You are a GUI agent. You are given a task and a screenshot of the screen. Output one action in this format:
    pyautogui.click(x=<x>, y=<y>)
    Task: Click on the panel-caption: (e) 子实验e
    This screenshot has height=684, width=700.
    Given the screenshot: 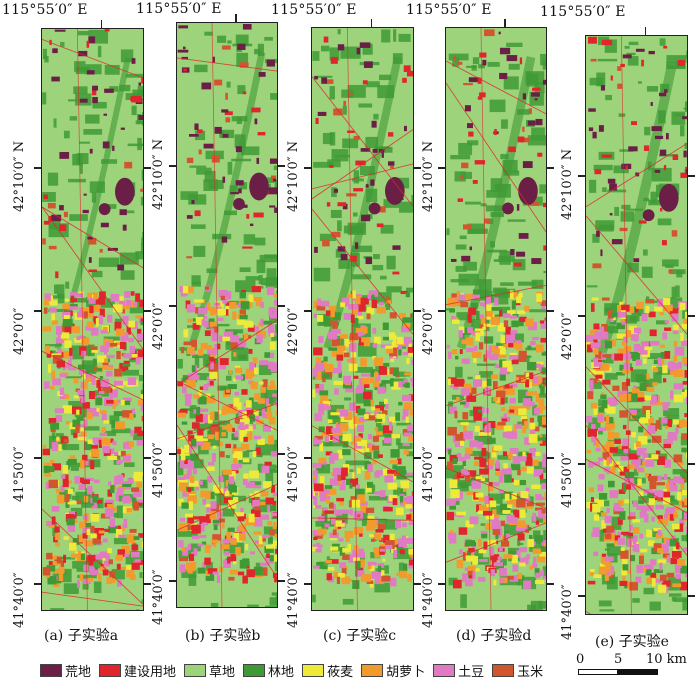 What is the action you would take?
    pyautogui.click(x=632, y=642)
    